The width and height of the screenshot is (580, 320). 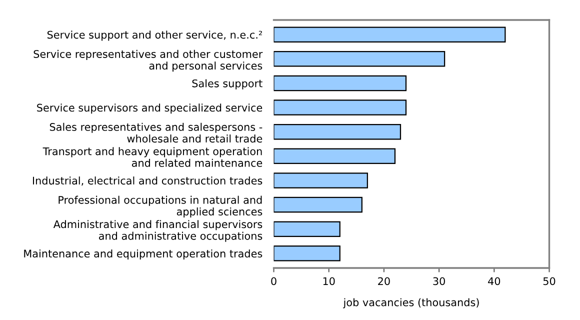 What do you see at coordinates (148, 61) in the screenshot?
I see `y-tick-label: Service representatives and other customer and personal services` at bounding box center [148, 61].